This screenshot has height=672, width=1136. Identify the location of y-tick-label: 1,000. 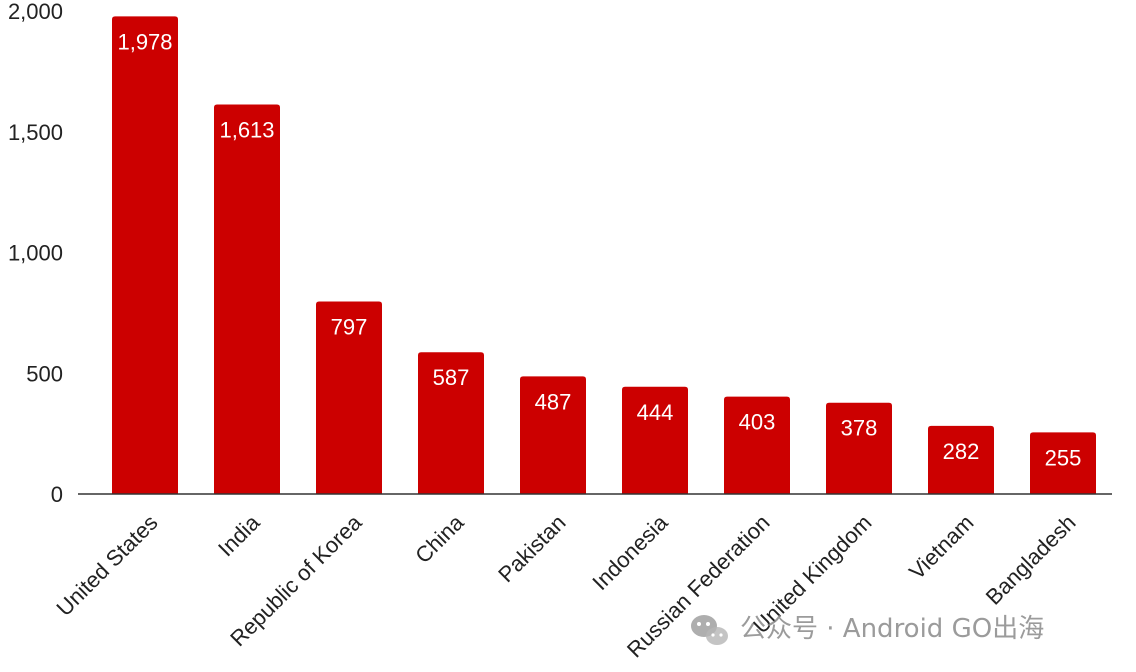
(35, 253).